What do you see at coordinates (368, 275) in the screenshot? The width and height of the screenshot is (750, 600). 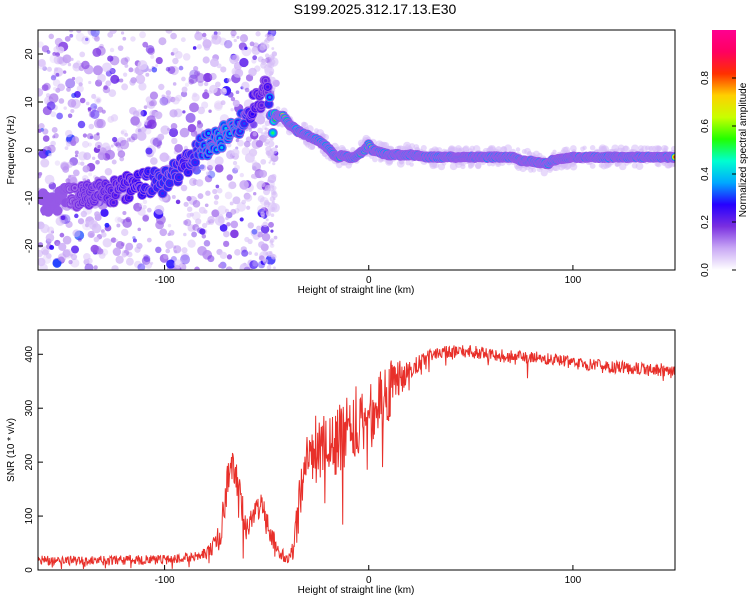 I see `spectrogram-x-ticks: -100 0 100` at bounding box center [368, 275].